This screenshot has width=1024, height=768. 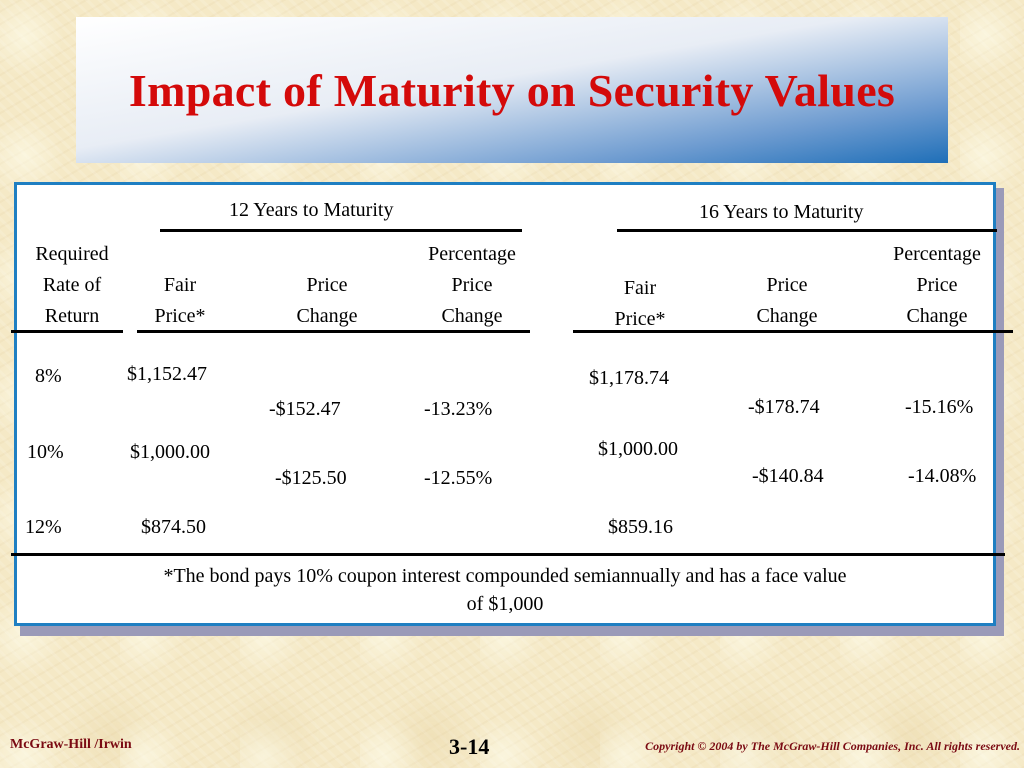 I want to click on row-rate: 8%, so click(x=48, y=376).